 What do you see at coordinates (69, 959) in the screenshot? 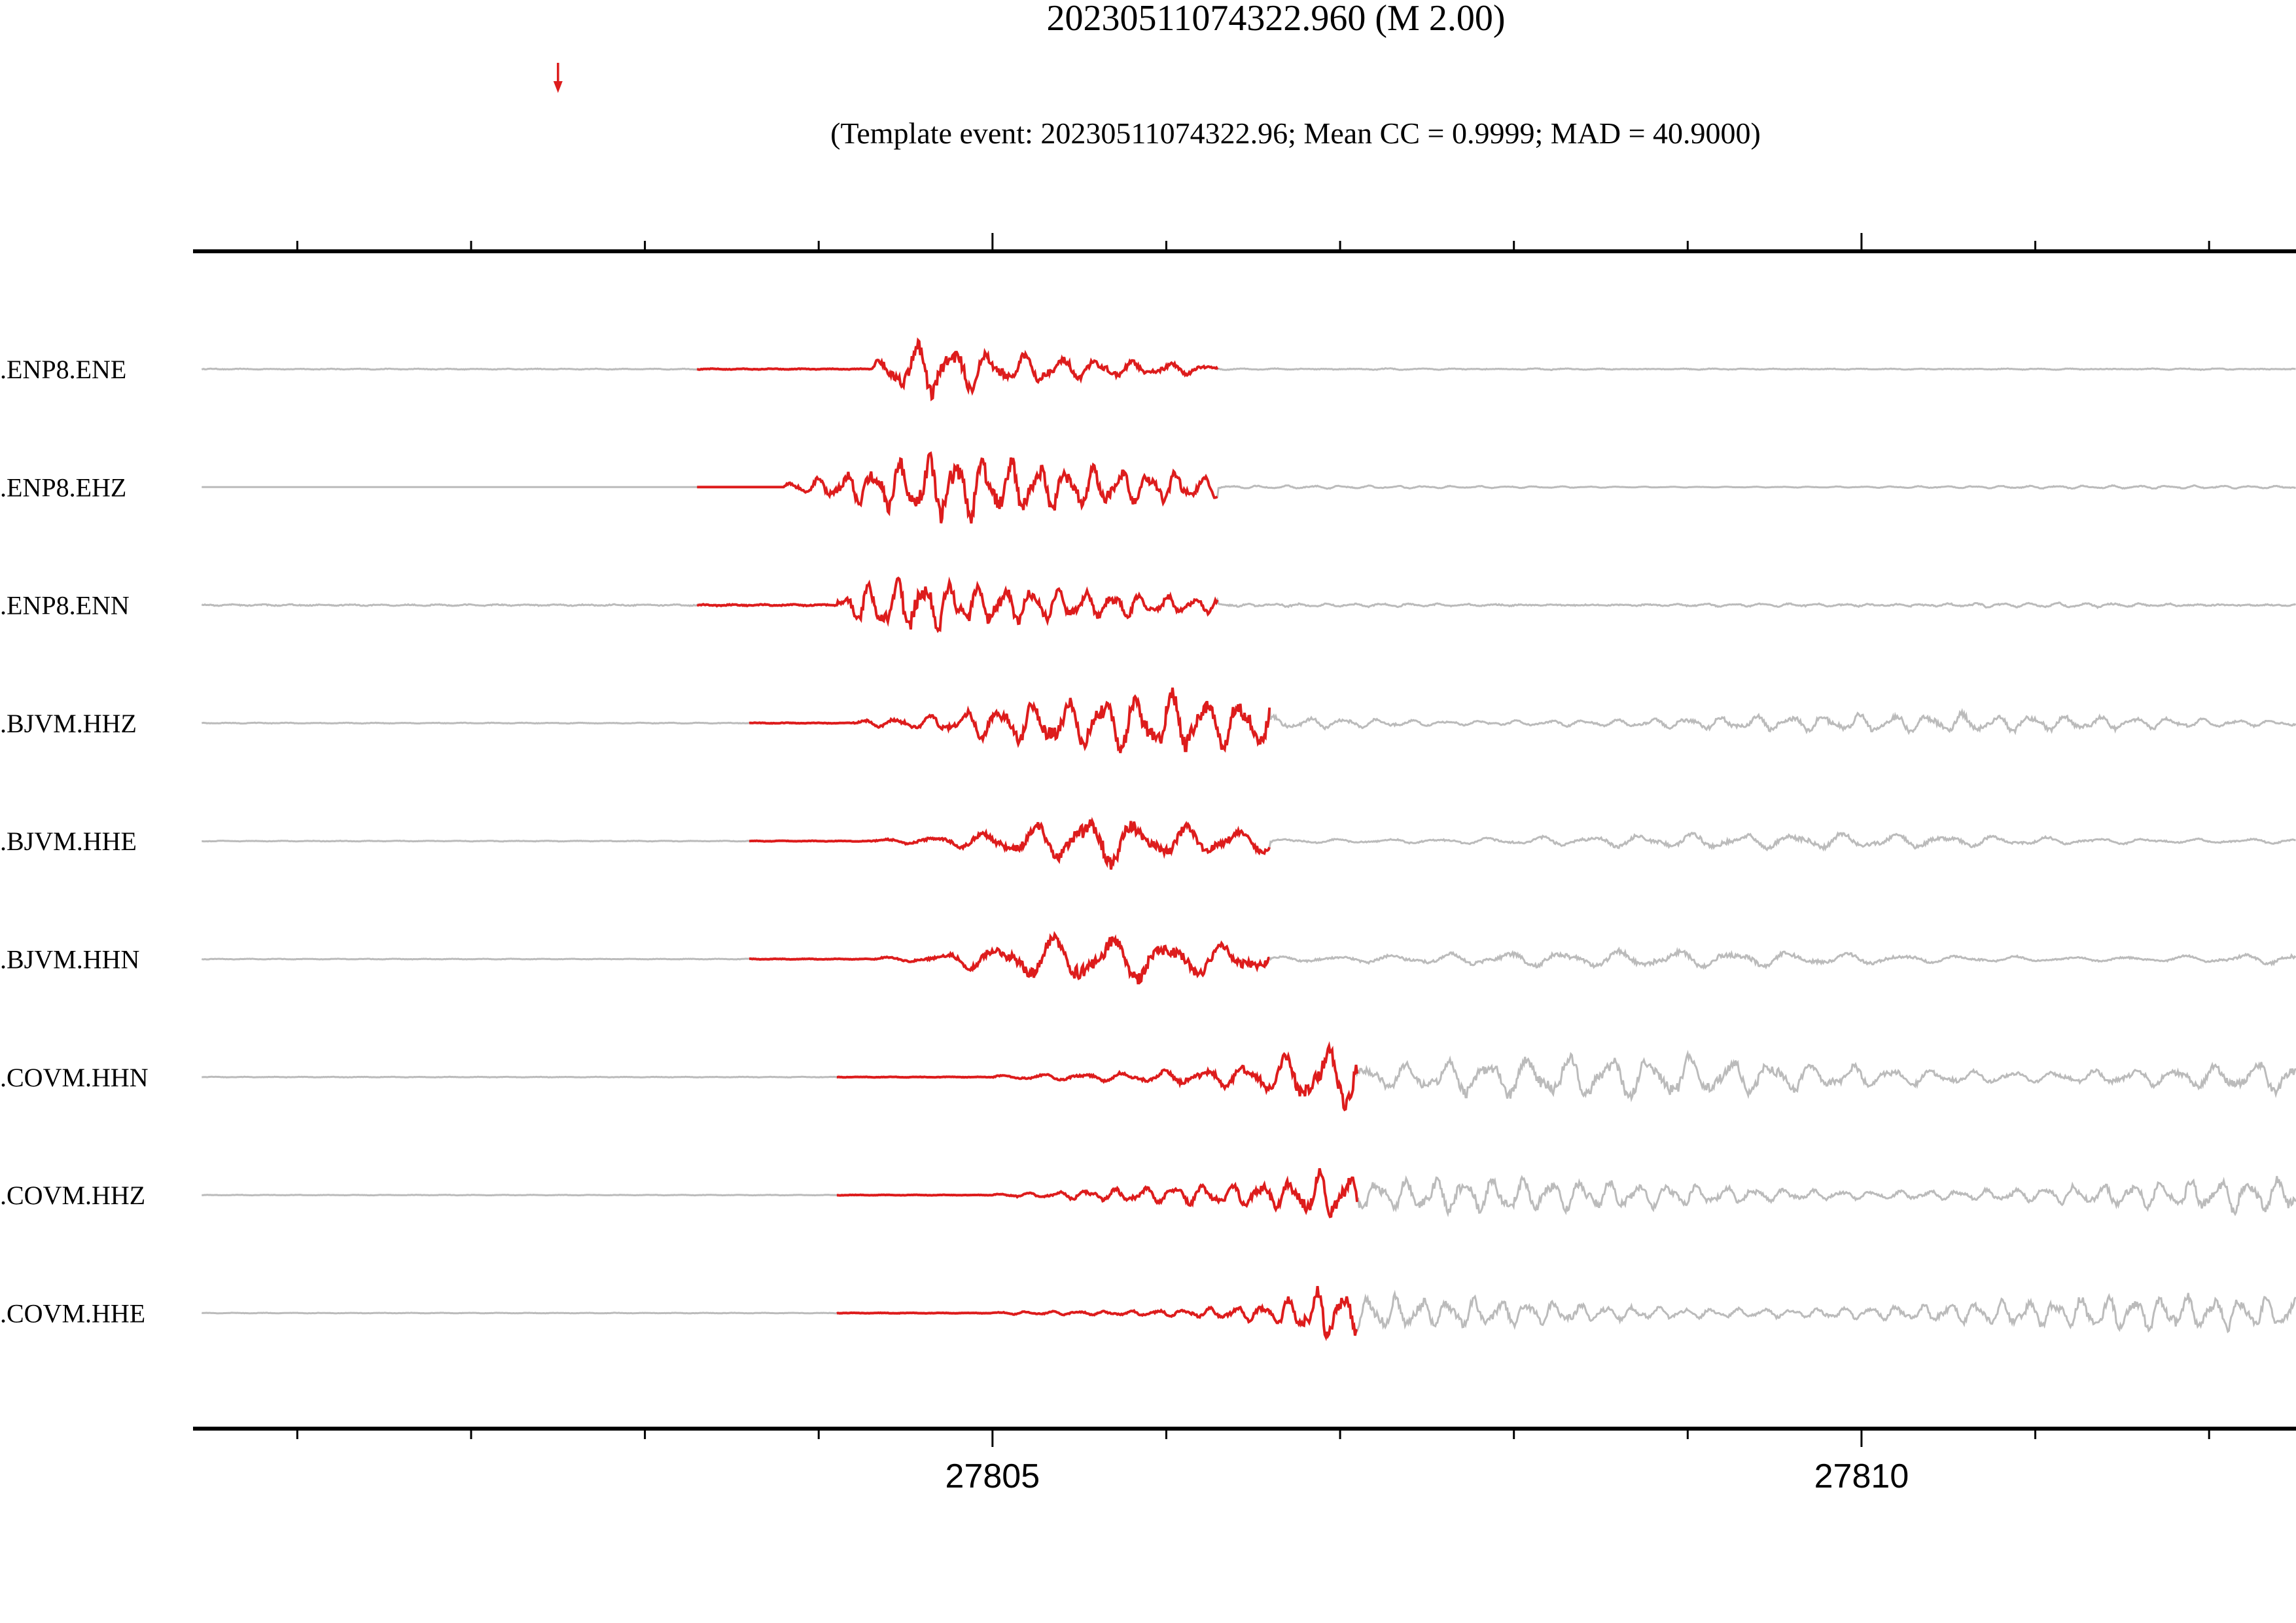
I see `station-label-5: .BJVM.HHN` at bounding box center [69, 959].